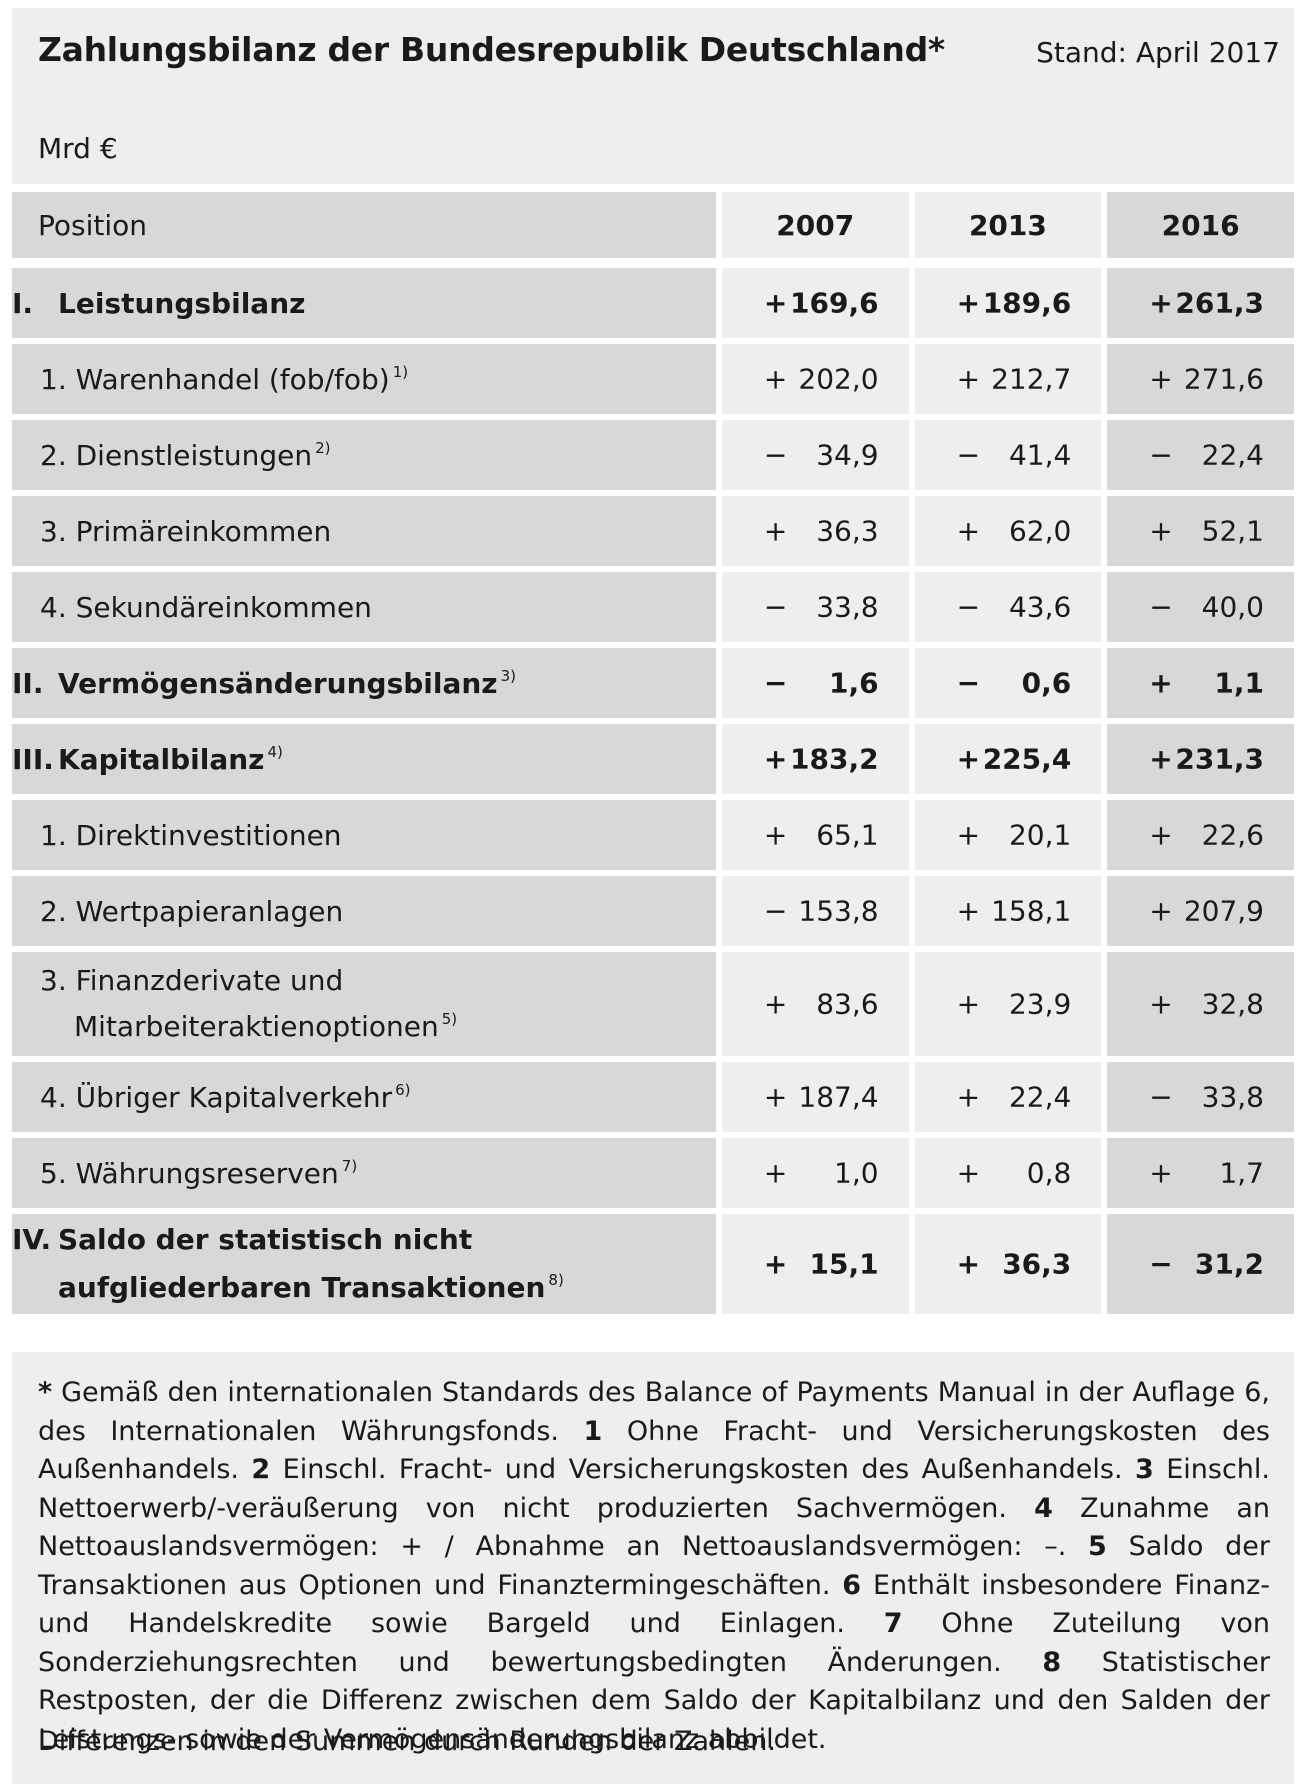 The height and width of the screenshot is (1784, 1306). What do you see at coordinates (28, 683) in the screenshot?
I see `row-number: II.` at bounding box center [28, 683].